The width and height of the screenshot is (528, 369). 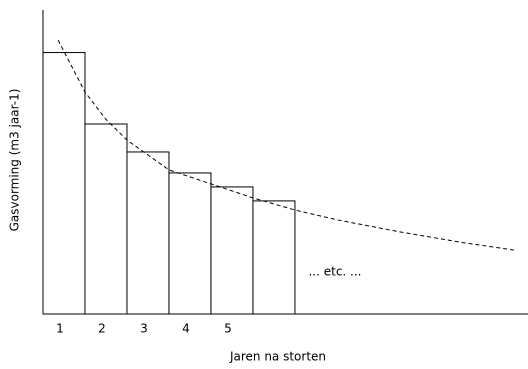 What do you see at coordinates (60, 329) in the screenshot?
I see `x-tick-label: 1` at bounding box center [60, 329].